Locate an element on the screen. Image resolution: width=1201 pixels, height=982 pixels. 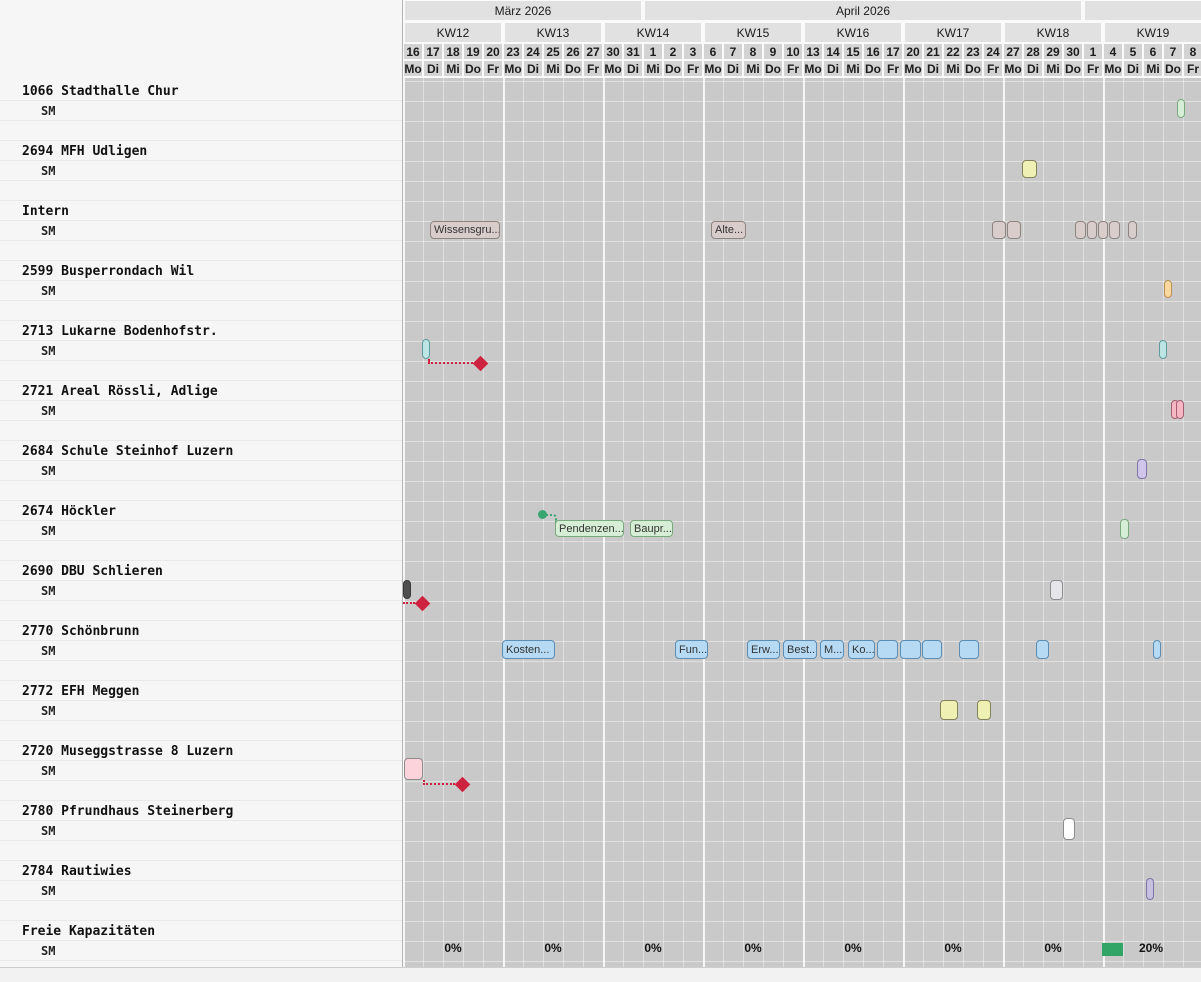
project-name: 2770 Schönbrunn is located at coordinates (81, 631).